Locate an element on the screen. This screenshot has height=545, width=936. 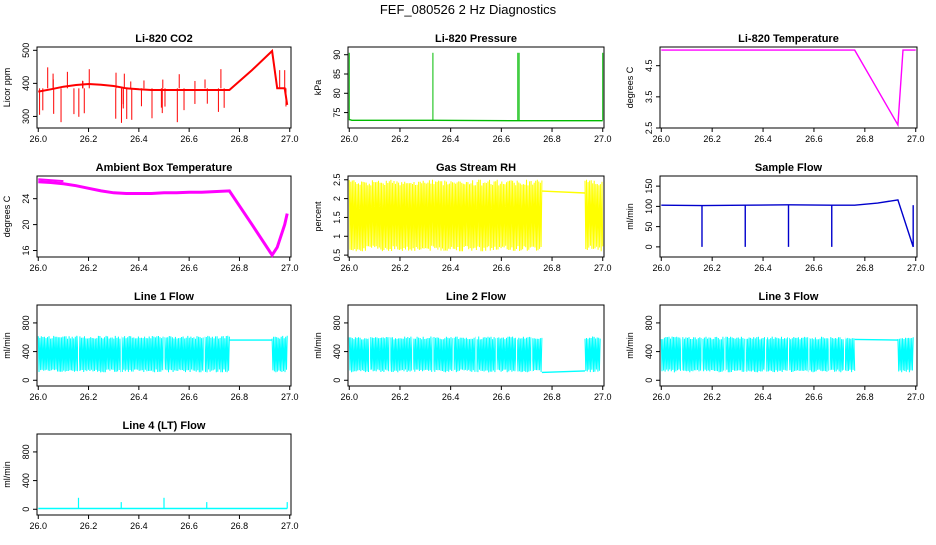
panel-title: Line 2 Flow is located at coordinates (476, 297).